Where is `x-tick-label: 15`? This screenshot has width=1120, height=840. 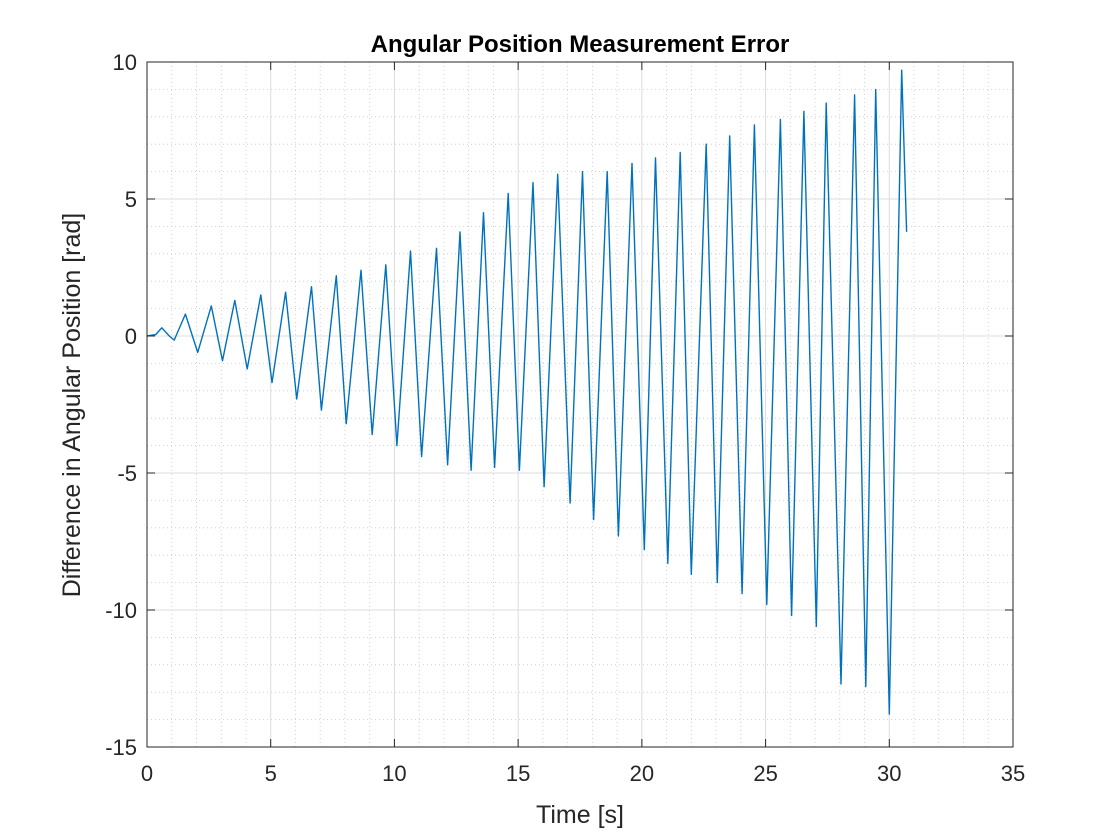
x-tick-label: 15 is located at coordinates (518, 773).